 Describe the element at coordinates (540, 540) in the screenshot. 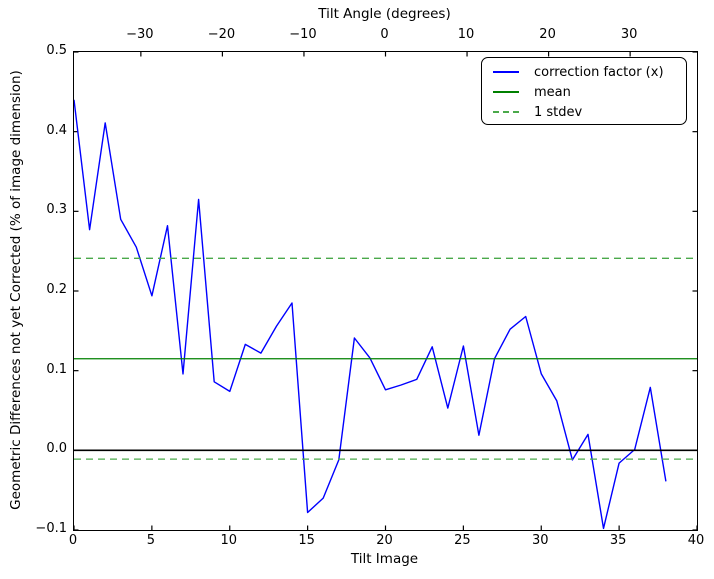

I see `x-tick-label: 30` at that location.